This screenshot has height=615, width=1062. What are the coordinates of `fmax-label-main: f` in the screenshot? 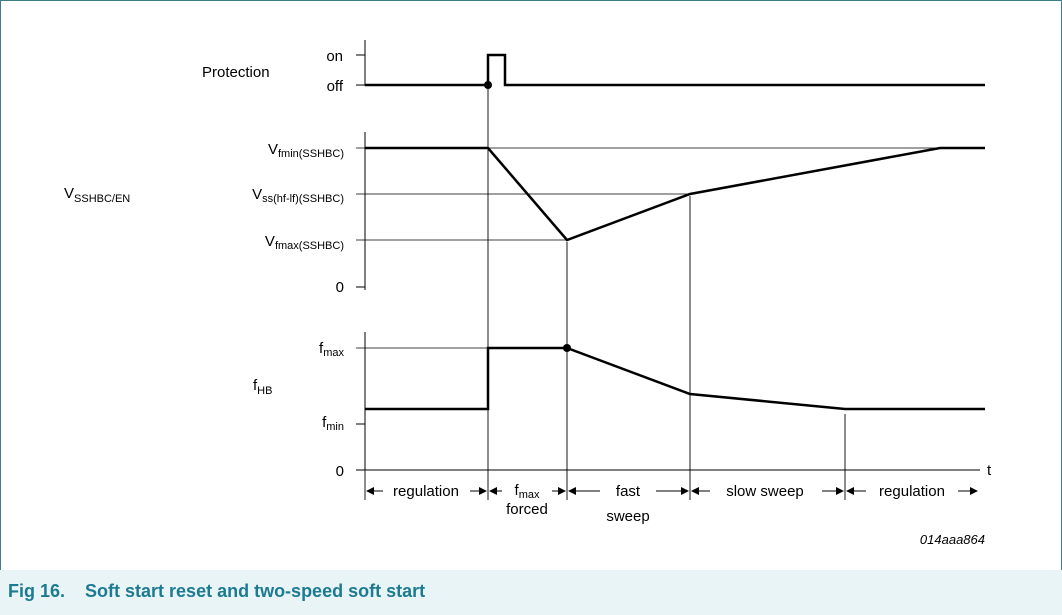 It's located at (321, 348).